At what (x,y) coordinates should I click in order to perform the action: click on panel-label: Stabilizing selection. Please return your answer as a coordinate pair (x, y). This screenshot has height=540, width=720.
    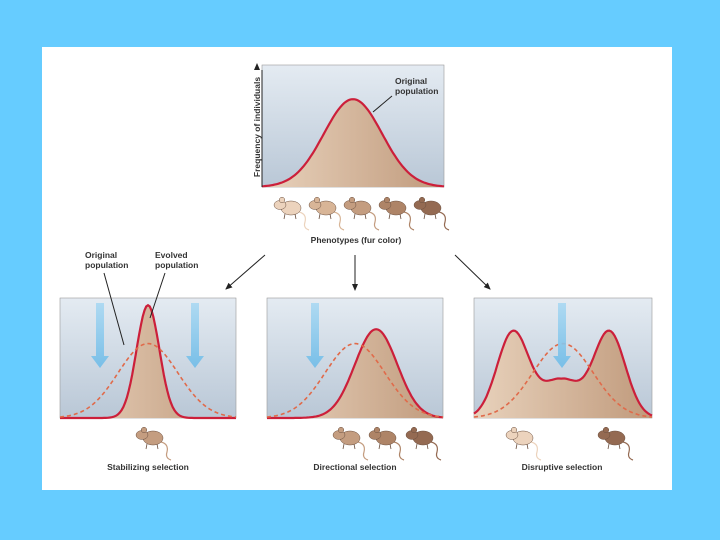
    Looking at the image, I should click on (148, 467).